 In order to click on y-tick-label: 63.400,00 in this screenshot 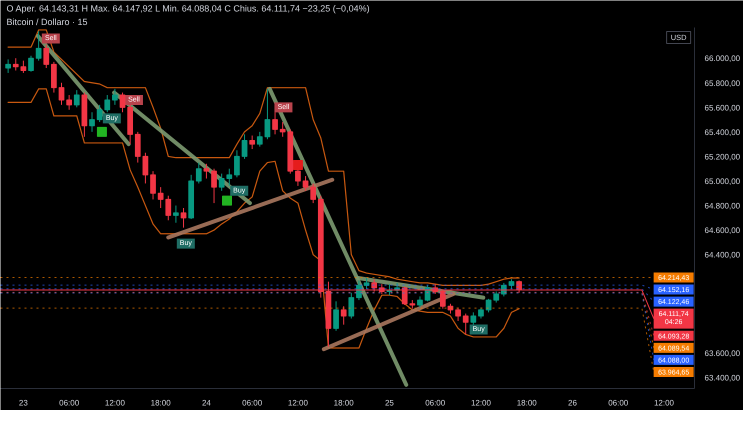, I will do `click(722, 377)`.